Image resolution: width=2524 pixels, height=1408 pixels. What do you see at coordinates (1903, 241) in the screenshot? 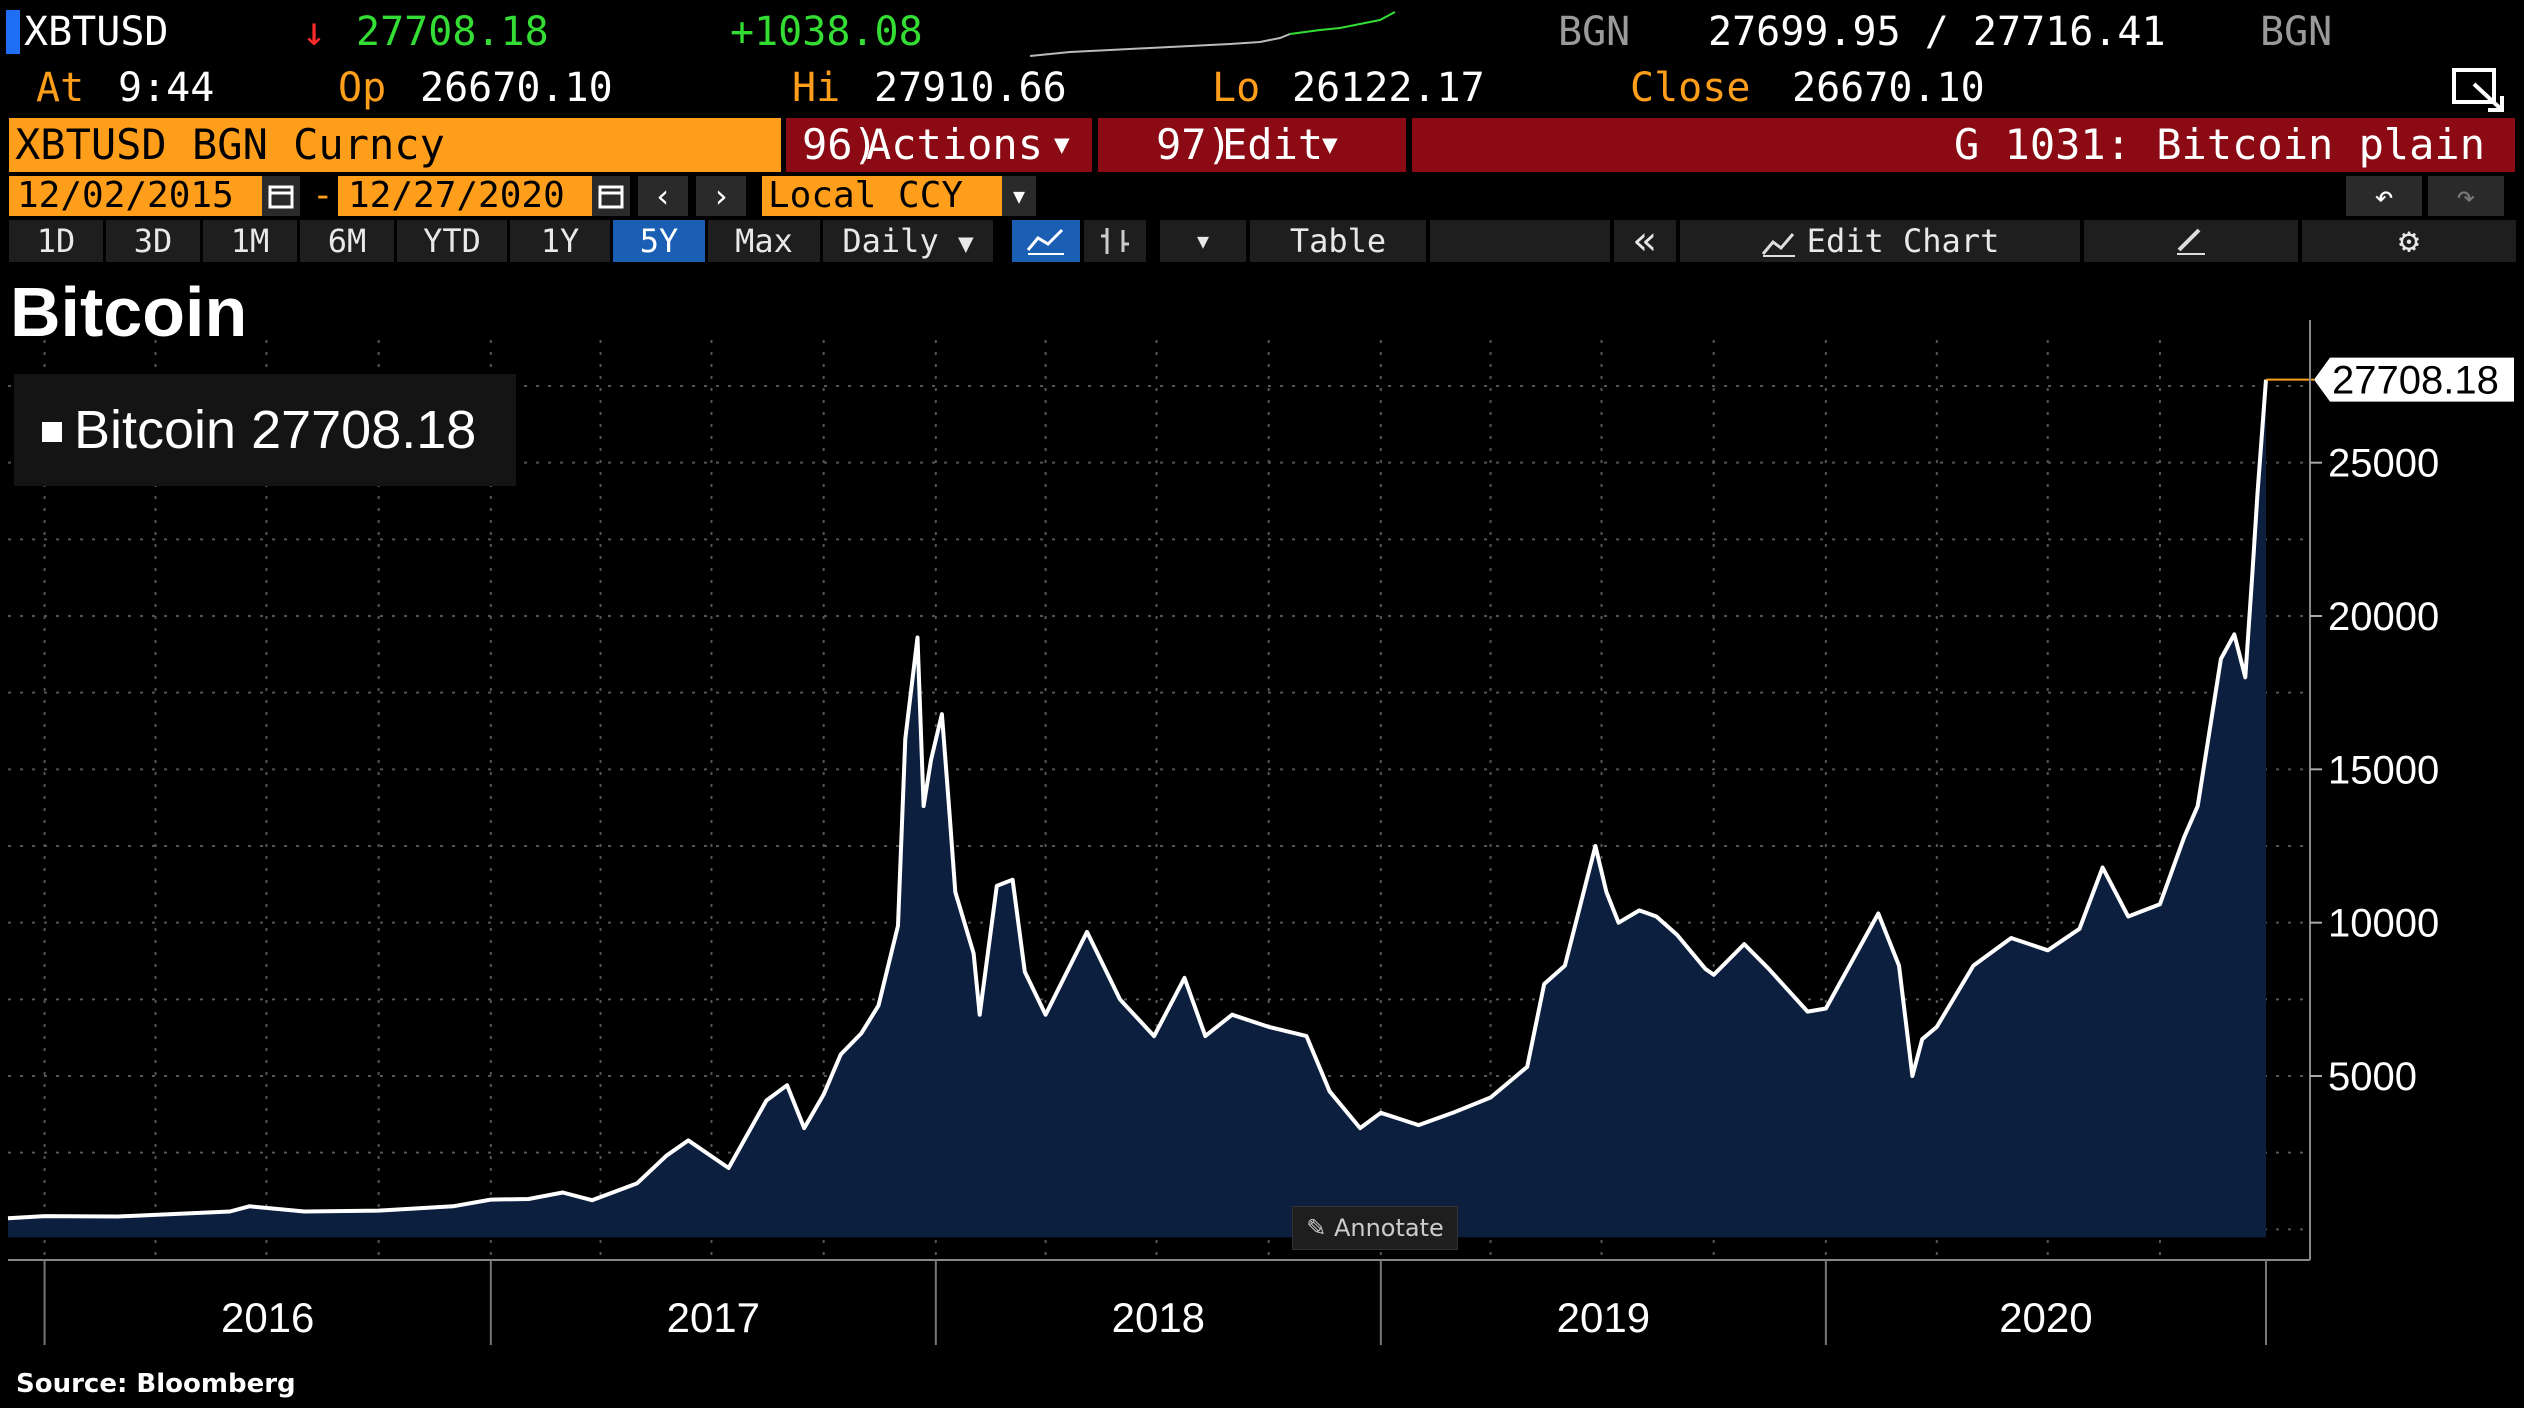
I see `edit-chart-label: Edit Chart` at bounding box center [1903, 241].